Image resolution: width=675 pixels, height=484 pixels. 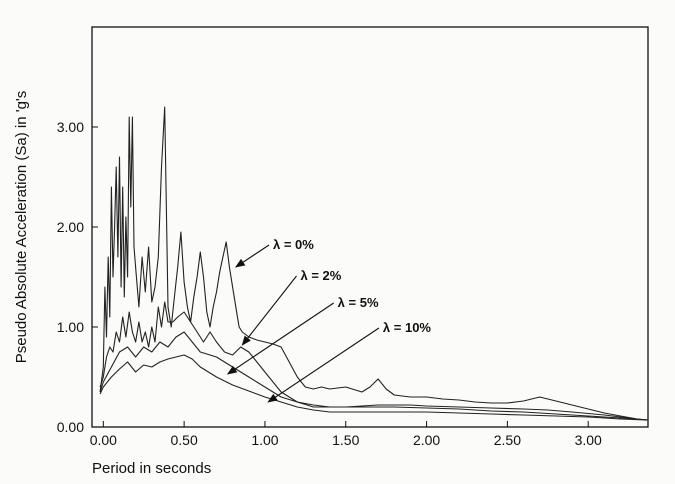 I want to click on annotation-layer: λ = 0% λ = 2% λ = 5% λ = 10%, so click(x=329, y=320).